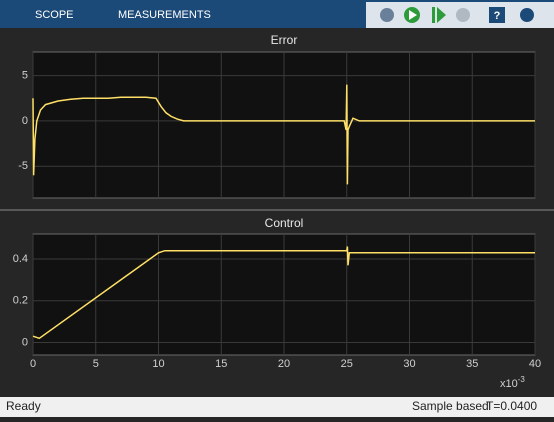 This screenshot has width=554, height=422. What do you see at coordinates (463, 15) in the screenshot?
I see `stop-button` at bounding box center [463, 15].